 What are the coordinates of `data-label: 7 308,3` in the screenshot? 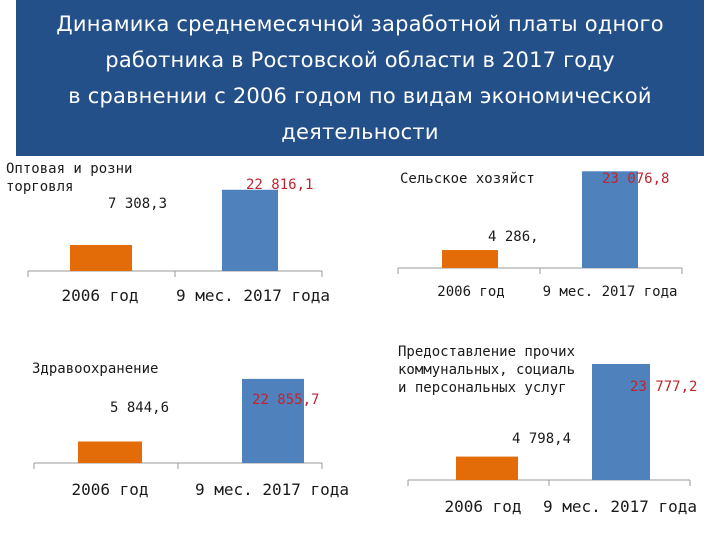 It's located at (137, 204).